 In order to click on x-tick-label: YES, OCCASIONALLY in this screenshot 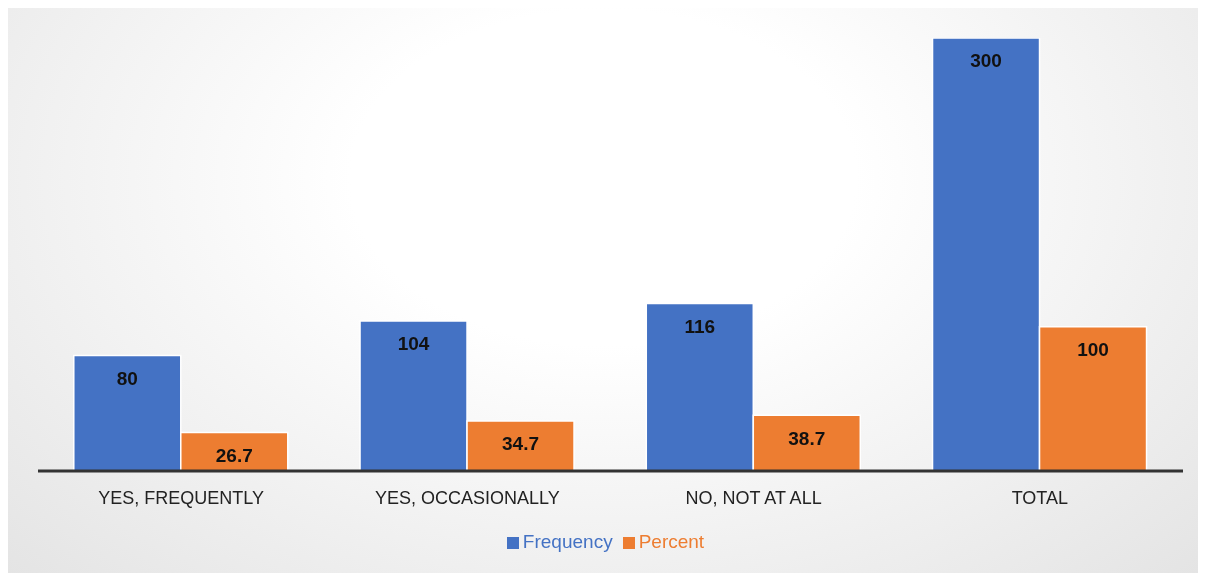, I will do `click(467, 497)`.